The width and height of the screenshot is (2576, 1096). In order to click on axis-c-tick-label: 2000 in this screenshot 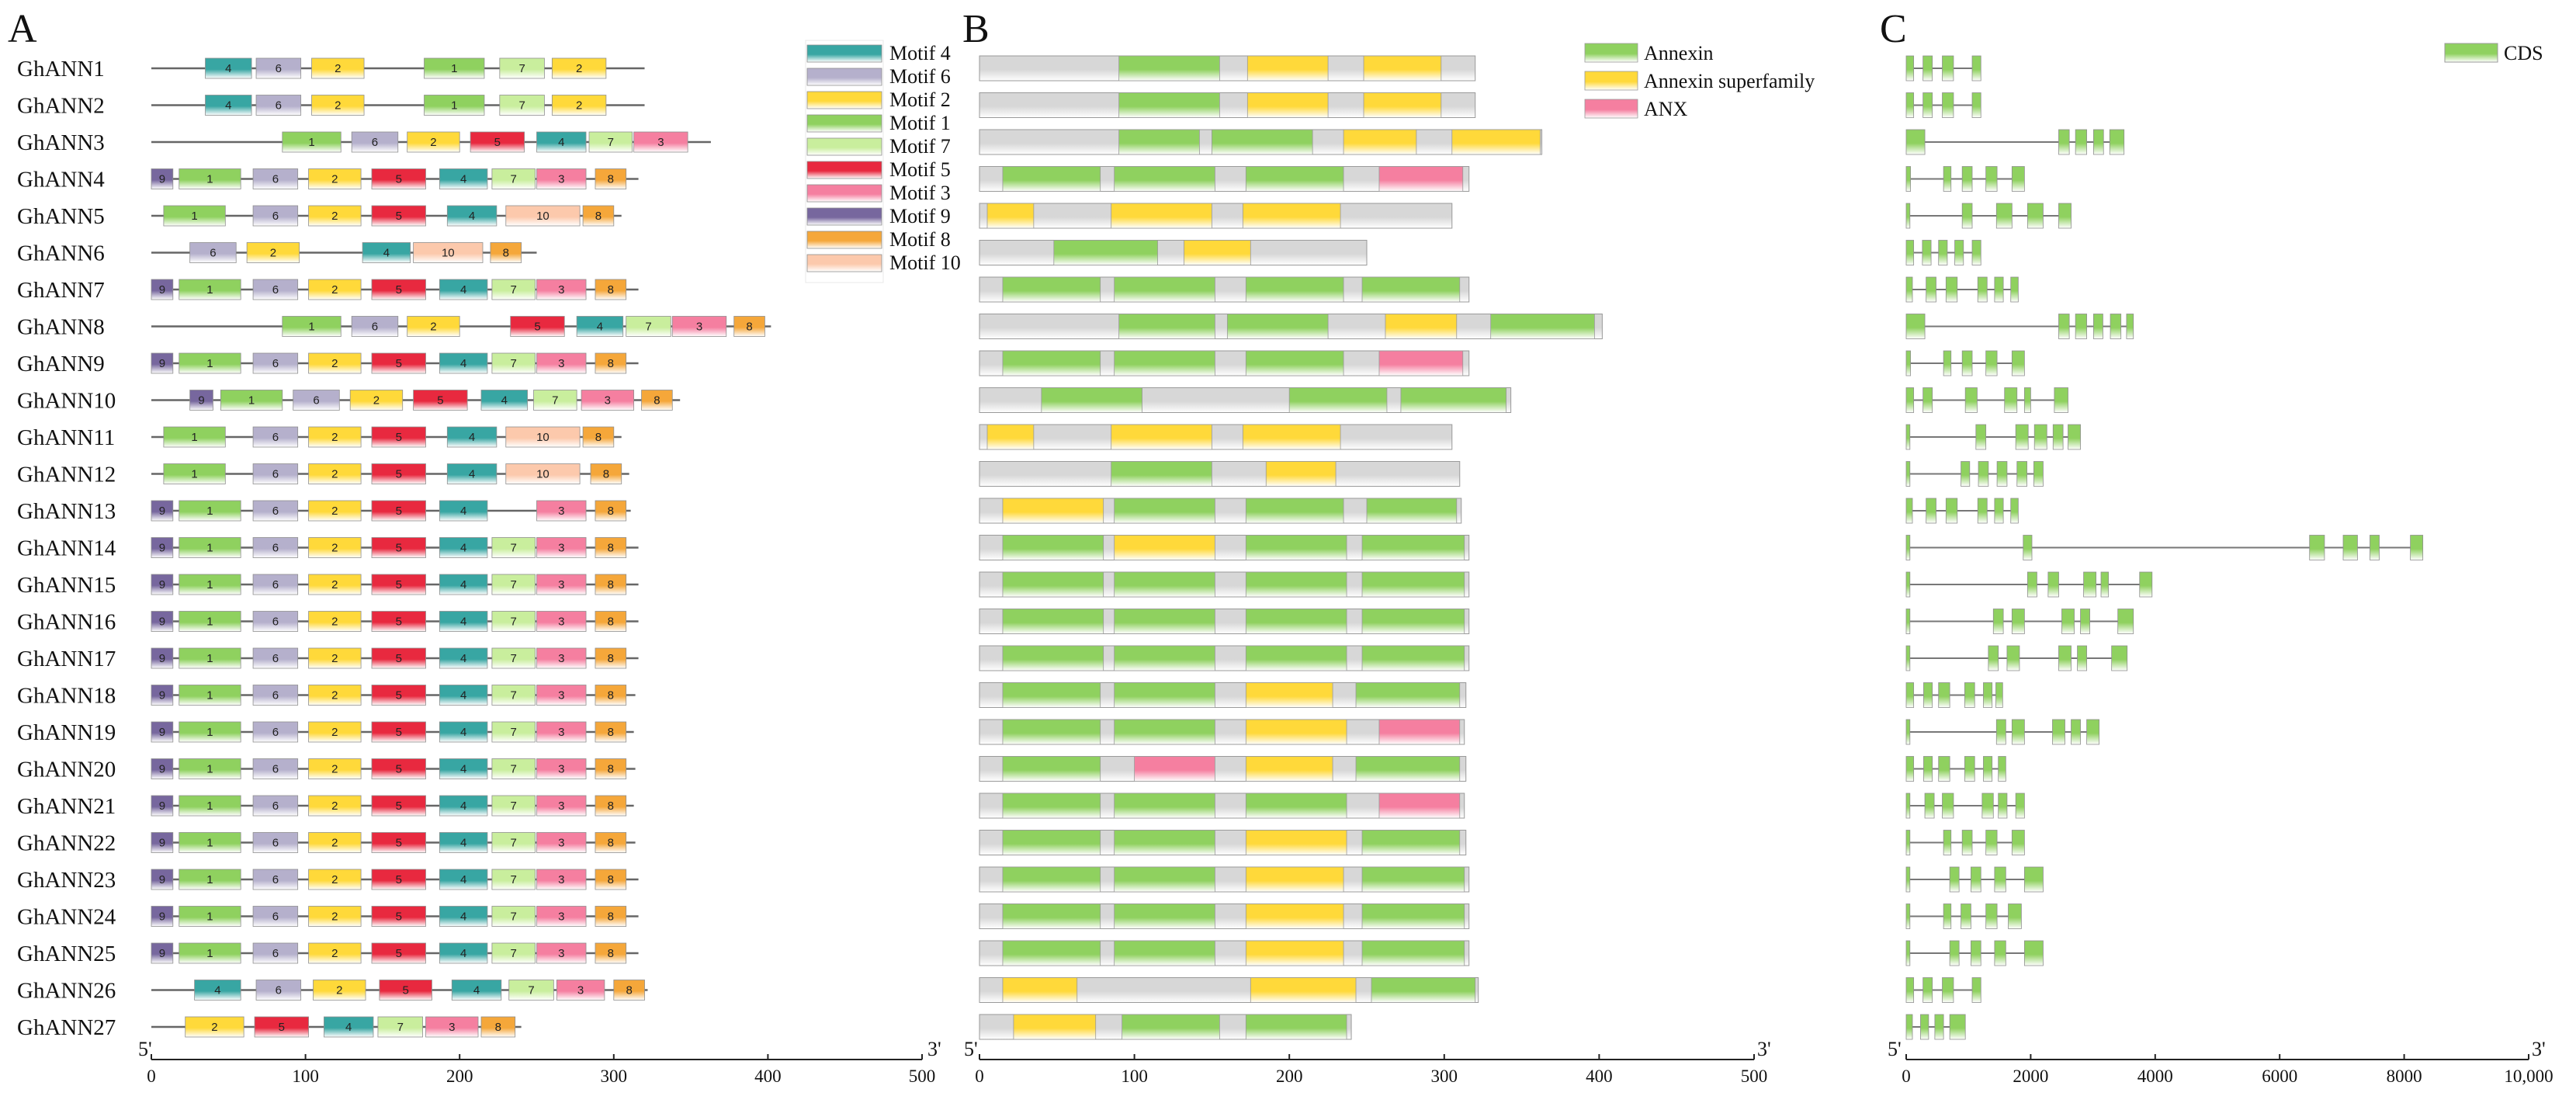, I will do `click(2030, 1076)`.